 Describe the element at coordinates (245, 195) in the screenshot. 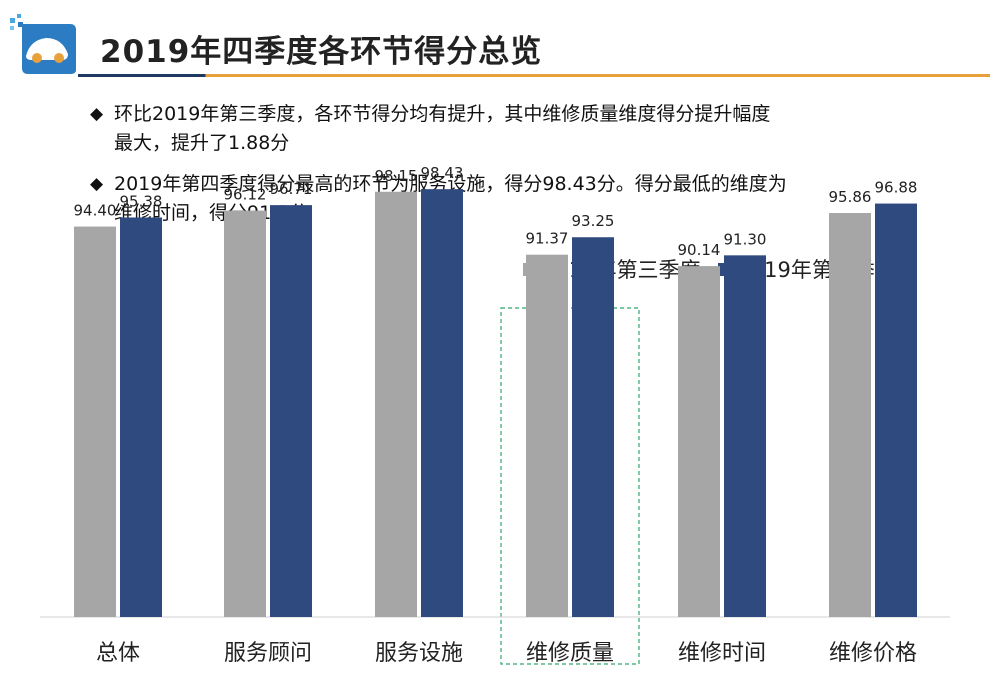

I see `data-label: 96.12` at that location.